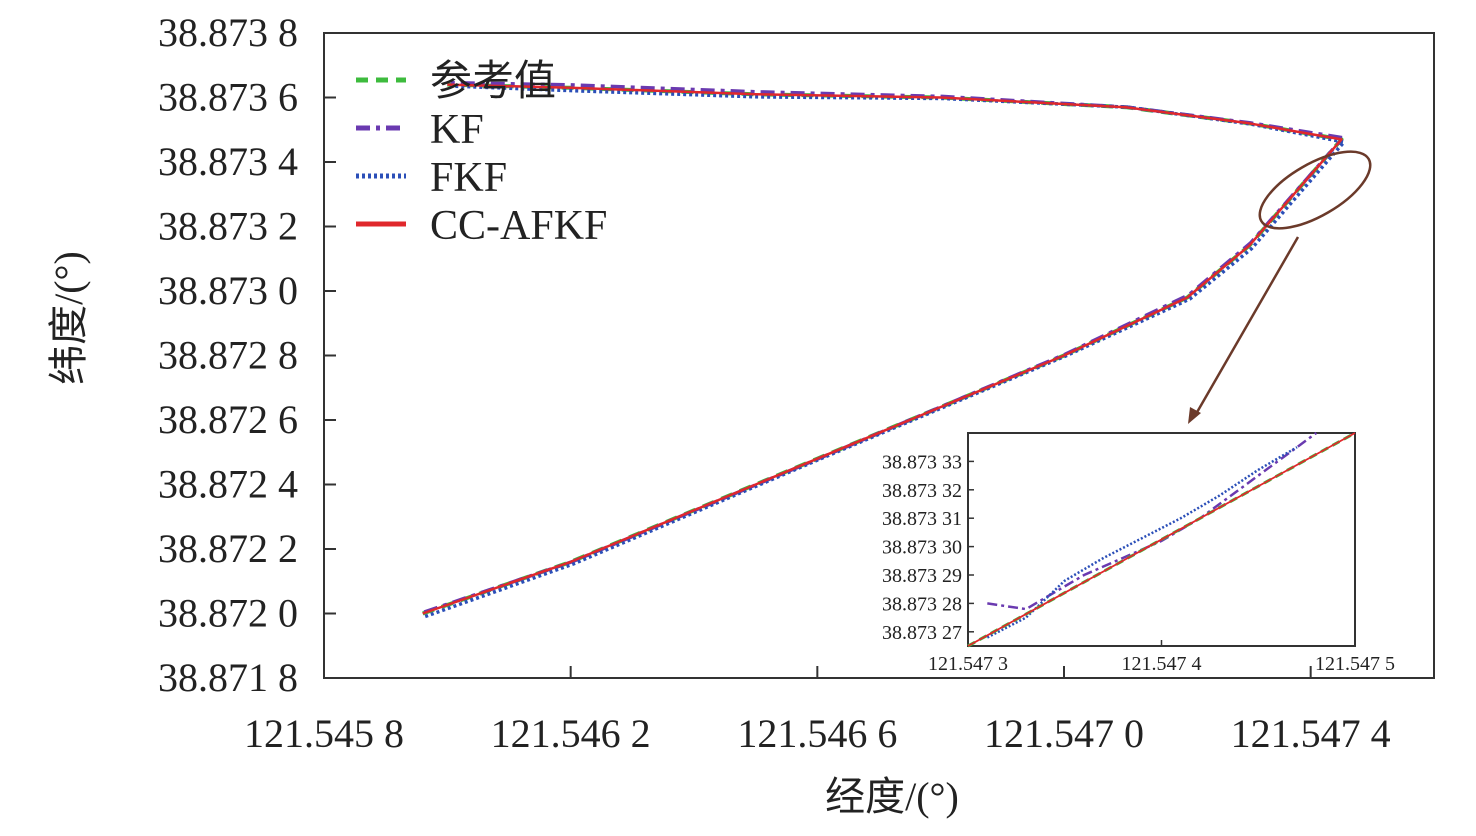 The image size is (1476, 836). What do you see at coordinates (922, 519) in the screenshot?
I see `inset-y-tick-label: 38.873 31` at bounding box center [922, 519].